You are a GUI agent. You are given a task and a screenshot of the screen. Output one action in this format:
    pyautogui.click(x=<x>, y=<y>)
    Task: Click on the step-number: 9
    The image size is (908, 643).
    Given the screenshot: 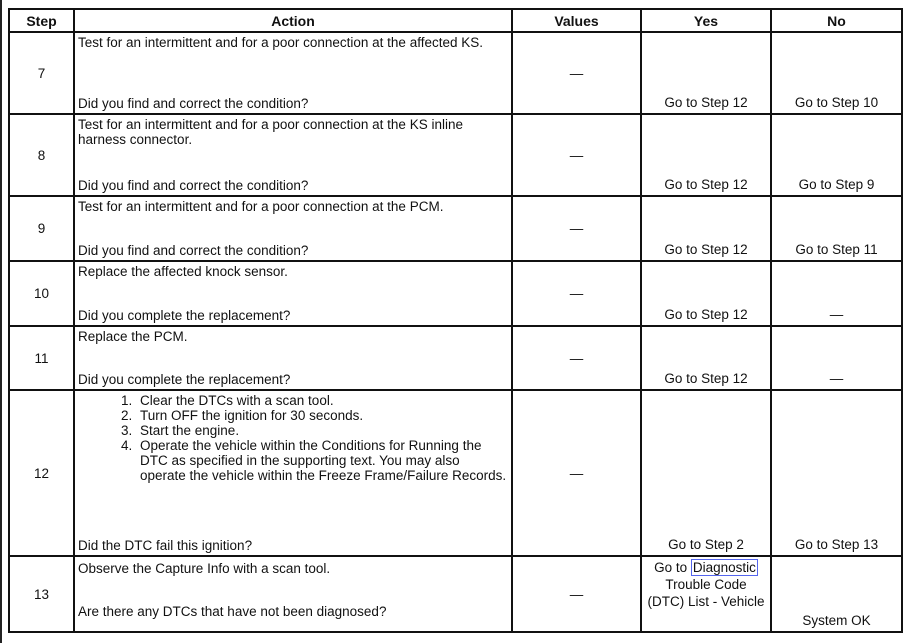 What is the action you would take?
    pyautogui.click(x=41, y=228)
    